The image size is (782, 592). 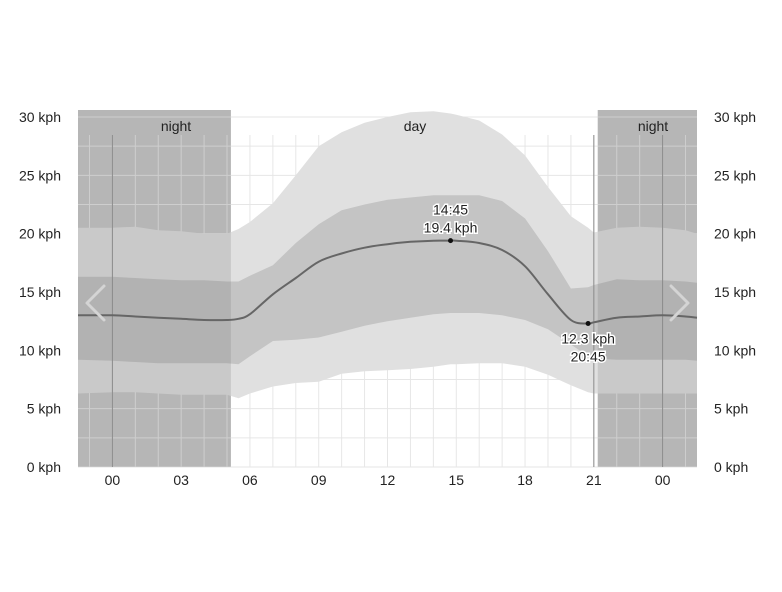 I want to click on x-tick-label: 15, so click(x=456, y=480).